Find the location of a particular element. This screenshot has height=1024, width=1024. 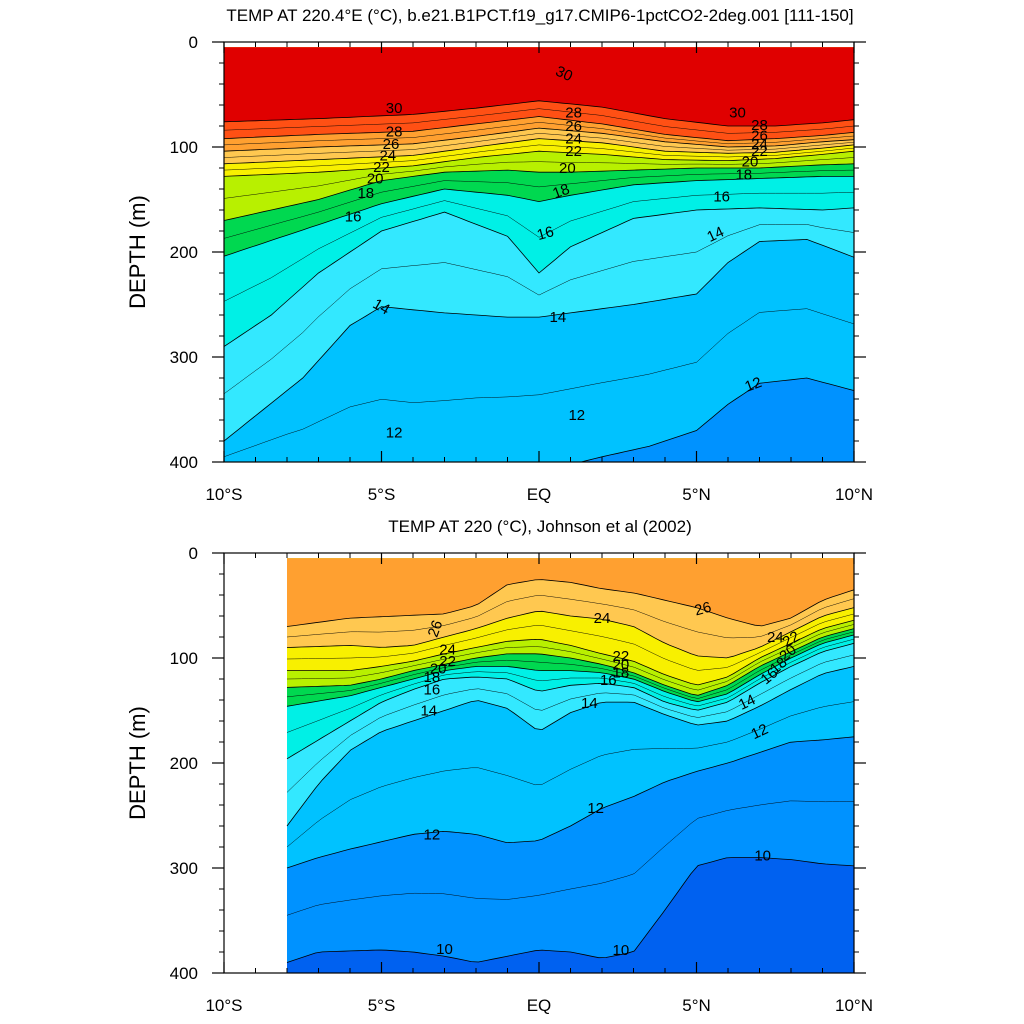

panel-2-y-axis-label: DEPTH (m) is located at coordinates (137, 763).